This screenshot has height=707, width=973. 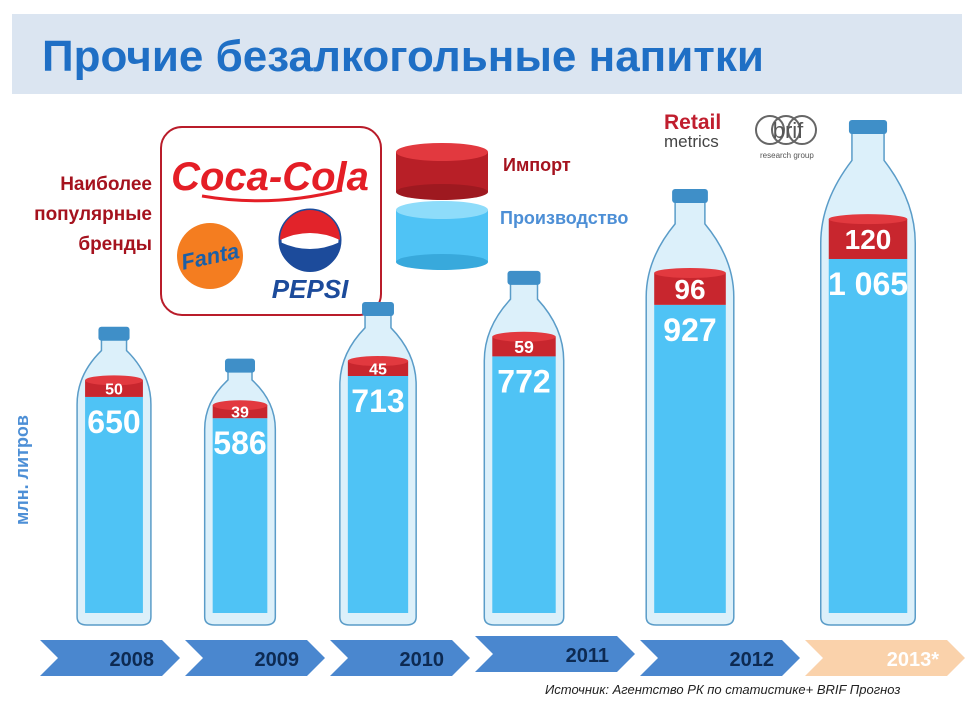 What do you see at coordinates (564, 218) in the screenshot?
I see `legend-production-label: Производство` at bounding box center [564, 218].